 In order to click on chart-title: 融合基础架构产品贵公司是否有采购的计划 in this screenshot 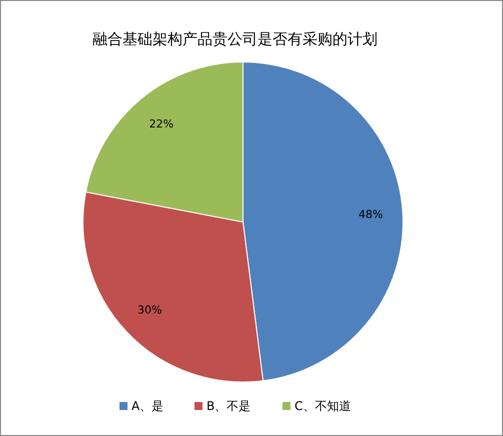, I will do `click(235, 39)`.